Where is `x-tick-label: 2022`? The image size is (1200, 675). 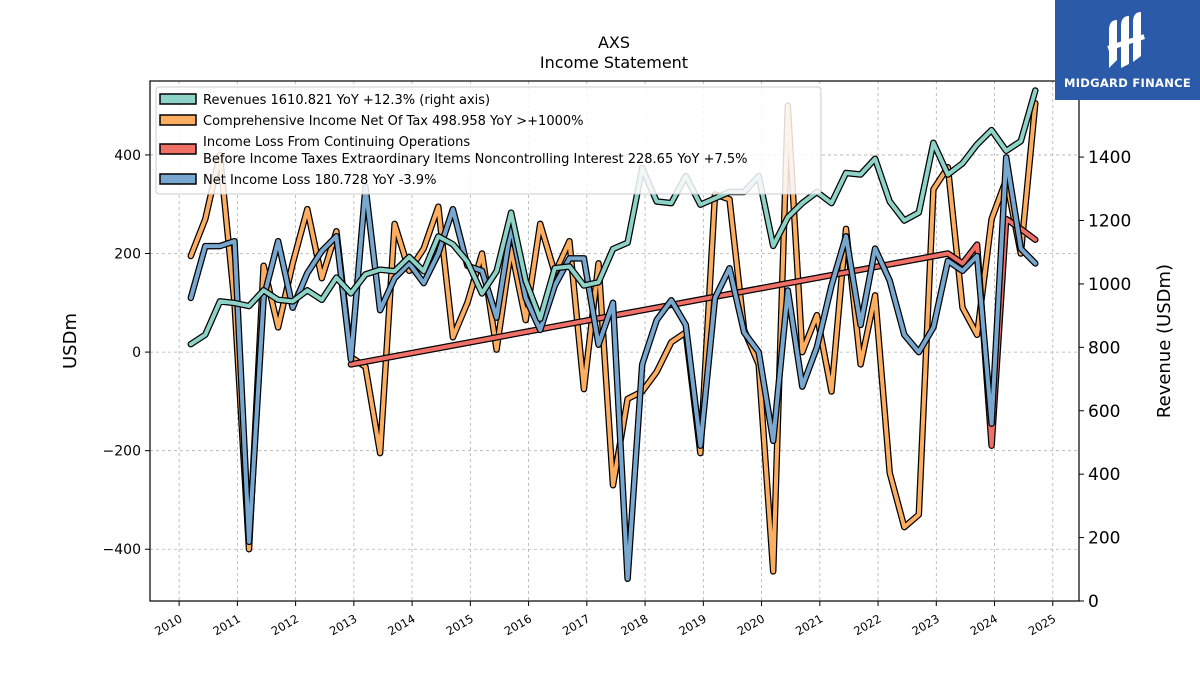
x-tick-label: 2022 is located at coordinates (867, 624).